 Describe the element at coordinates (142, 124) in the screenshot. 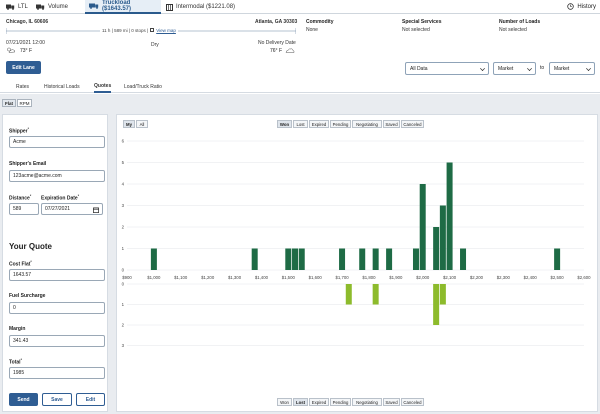

I see `all-toggle: All` at that location.